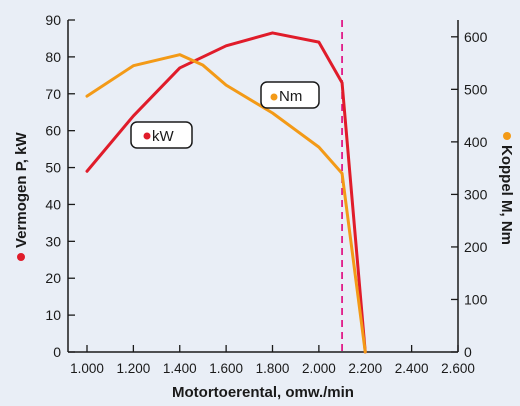 This screenshot has height=406, width=520. What do you see at coordinates (476, 142) in the screenshot?
I see `y-right-tick-label: 400` at bounding box center [476, 142].